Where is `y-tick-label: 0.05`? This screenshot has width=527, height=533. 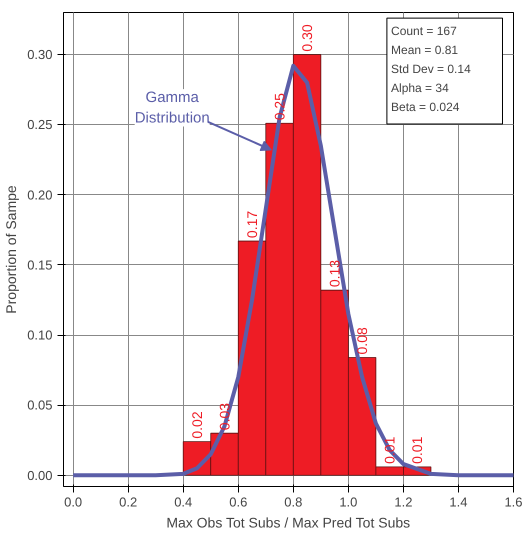
y-tick-label: 0.05 is located at coordinates (40, 405).